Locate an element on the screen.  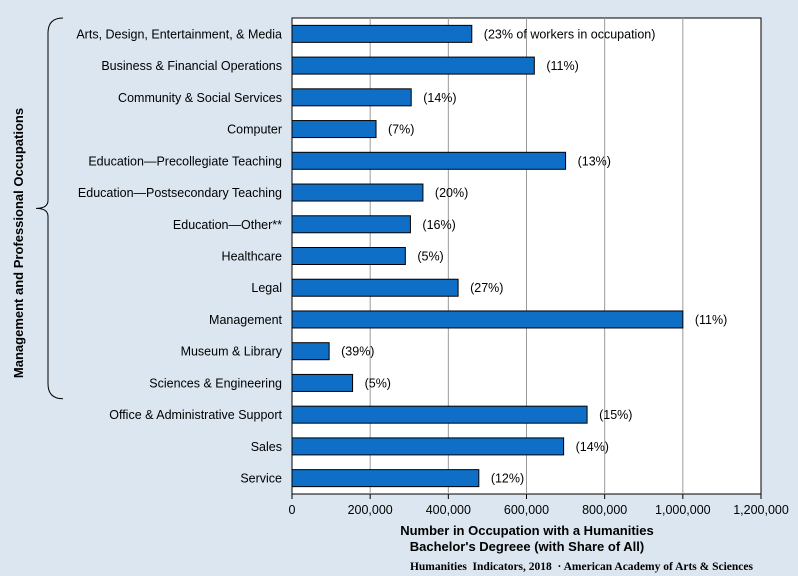
x-tick-label: 0 is located at coordinates (292, 510).